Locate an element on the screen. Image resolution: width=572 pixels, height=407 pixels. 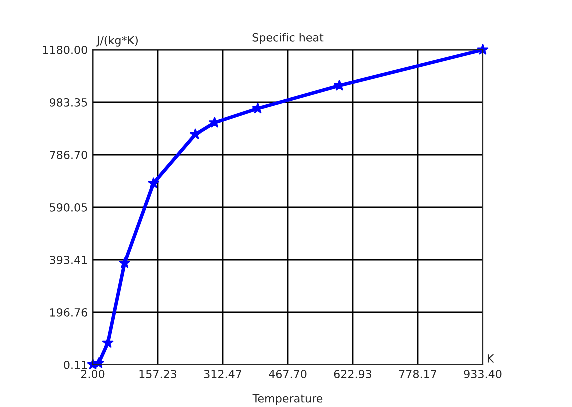
x-tick-label: 2.00 is located at coordinates (93, 374).